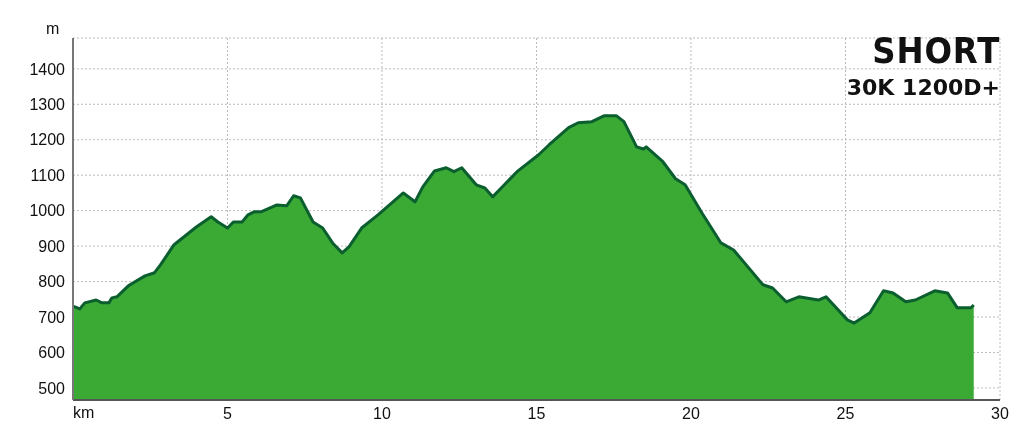 The height and width of the screenshot is (431, 1024). What do you see at coordinates (52, 317) in the screenshot?
I see `y-tick-label: 700` at bounding box center [52, 317].